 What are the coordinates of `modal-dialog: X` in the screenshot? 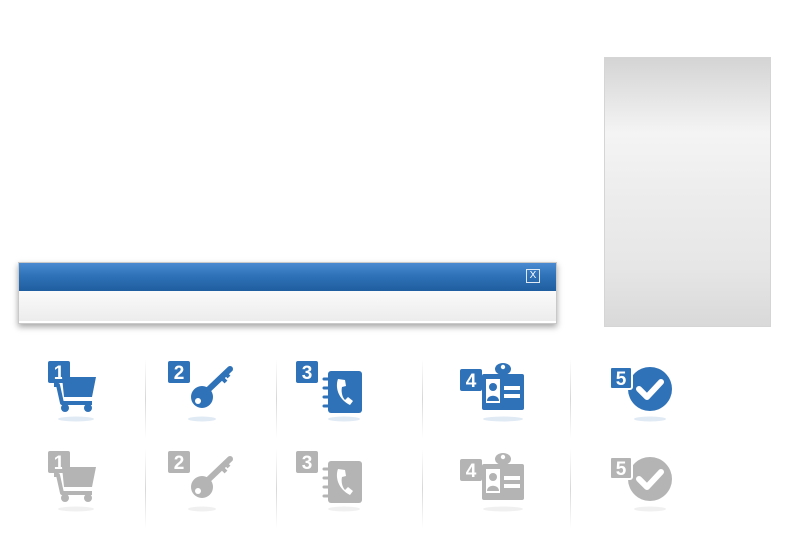 It's located at (287, 293).